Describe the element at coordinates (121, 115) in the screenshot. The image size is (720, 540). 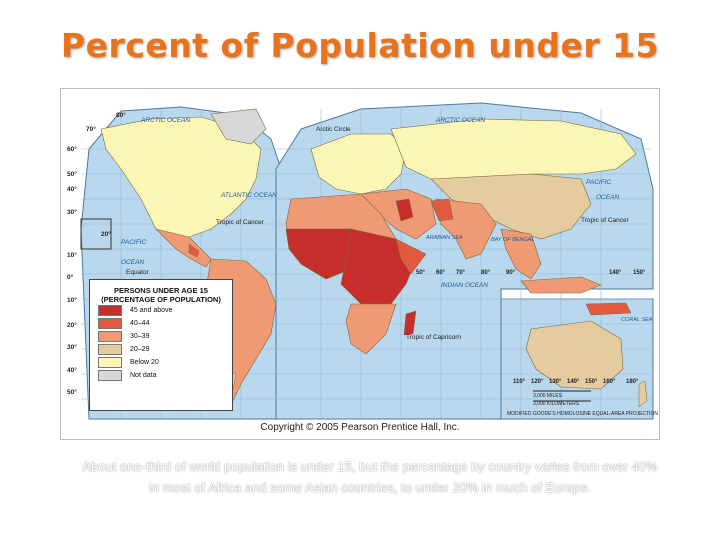
I see `lat-tick: 80°` at that location.